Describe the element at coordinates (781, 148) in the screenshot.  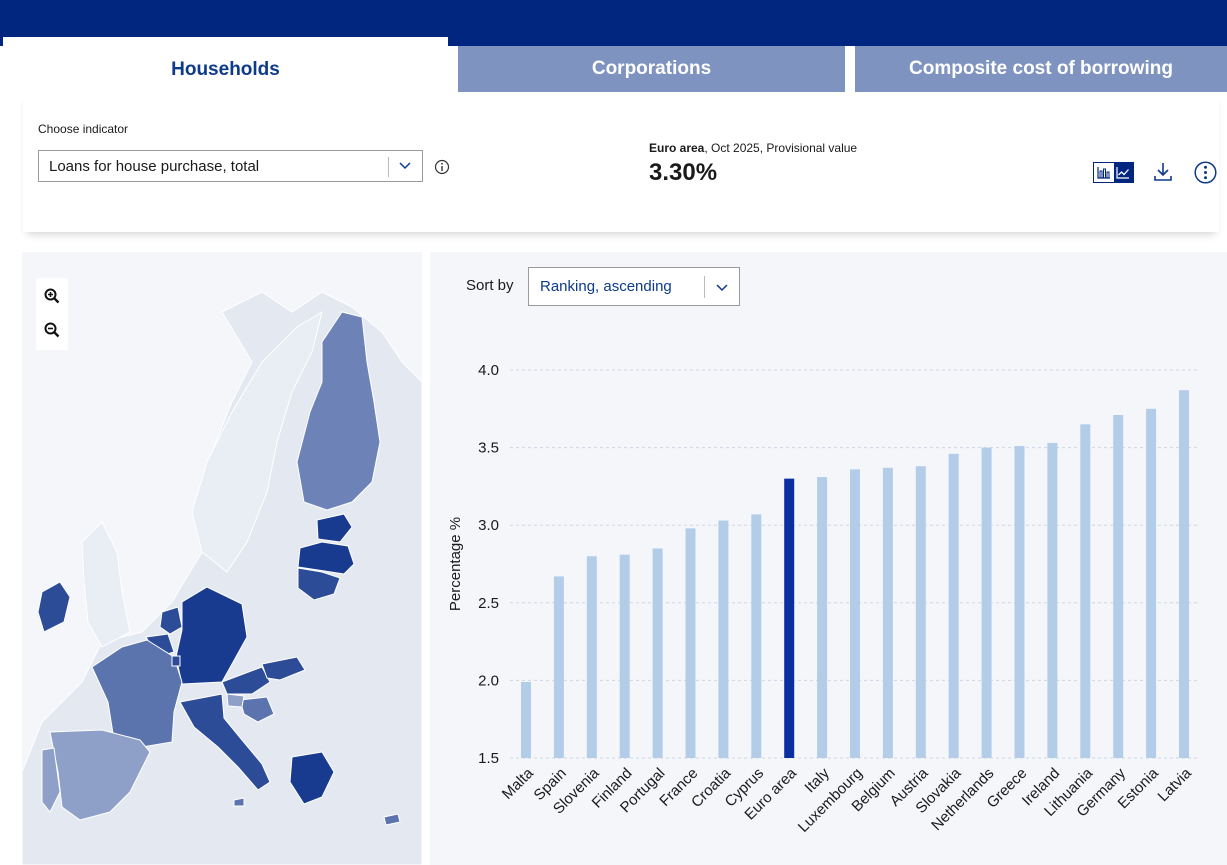
I see `kpi-caption-detail: , Oct 2025, Provisional value` at that location.